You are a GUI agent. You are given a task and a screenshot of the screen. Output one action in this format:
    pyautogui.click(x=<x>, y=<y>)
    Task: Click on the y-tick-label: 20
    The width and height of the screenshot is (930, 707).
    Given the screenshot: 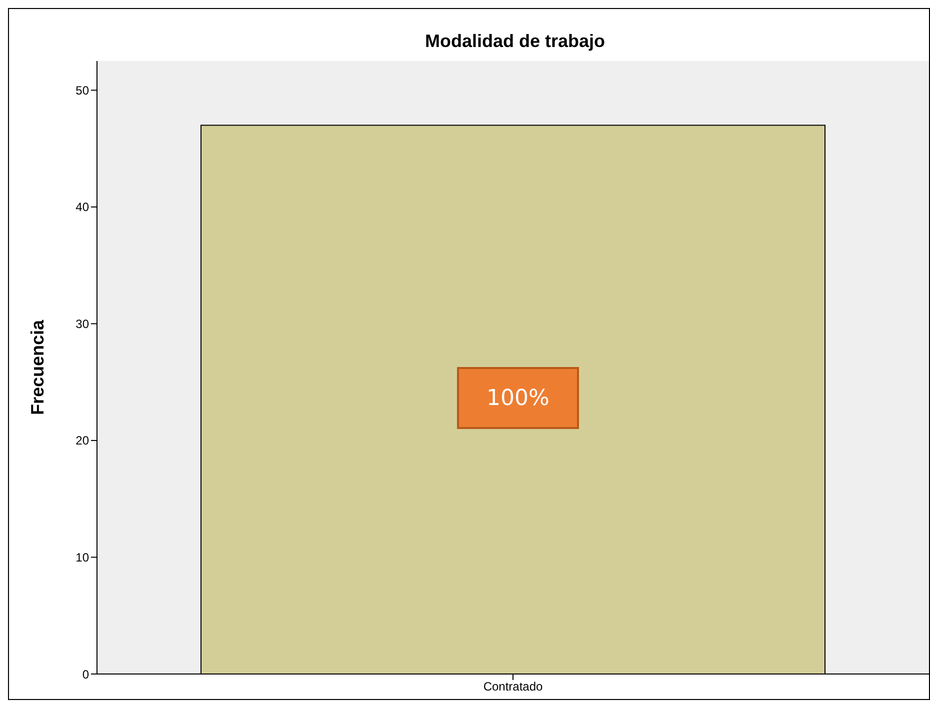 What is the action you would take?
    pyautogui.click(x=83, y=441)
    